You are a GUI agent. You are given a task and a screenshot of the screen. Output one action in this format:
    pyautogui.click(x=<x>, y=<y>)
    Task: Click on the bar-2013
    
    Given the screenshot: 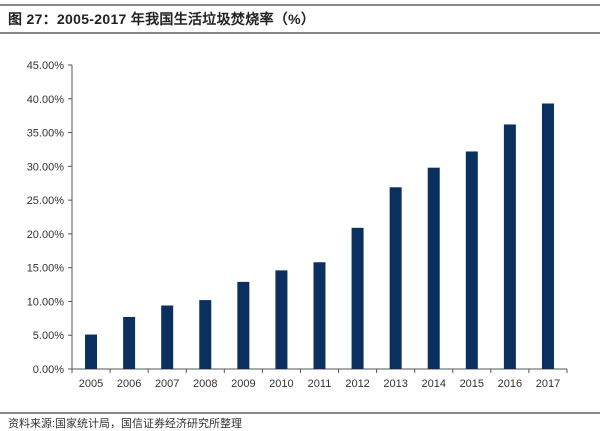 What is the action you would take?
    pyautogui.click(x=395, y=278)
    